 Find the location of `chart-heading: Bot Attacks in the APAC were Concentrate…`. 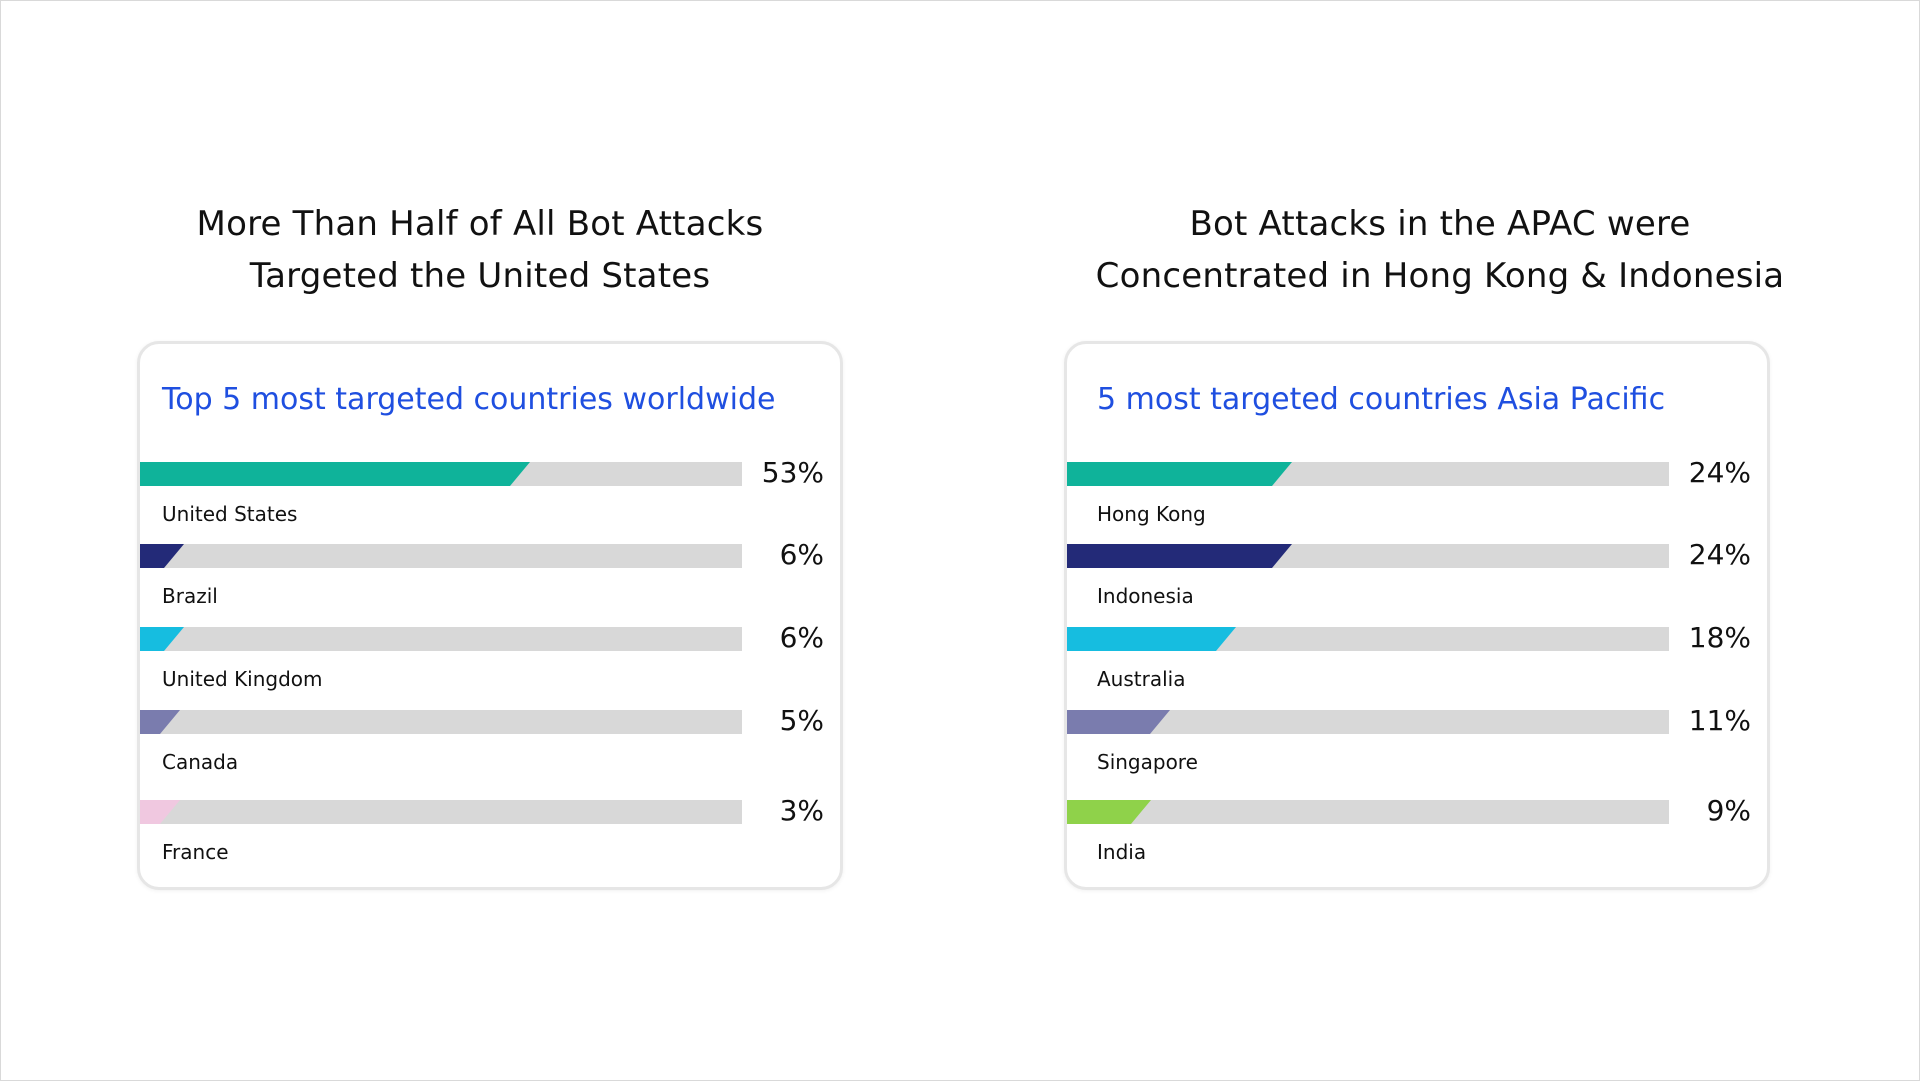

chart-heading: Bot Attacks in the APAC were Concentrate… is located at coordinates (1440, 250).